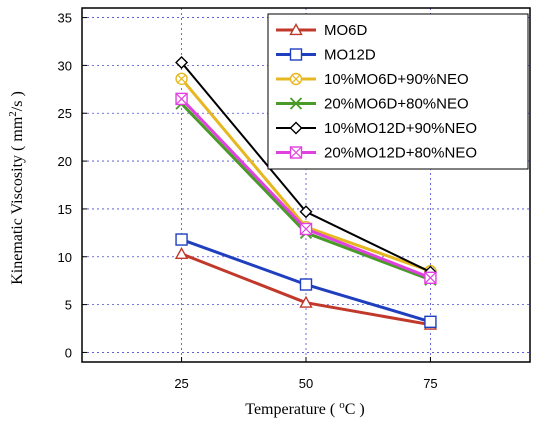 The width and height of the screenshot is (550, 426). I want to click on series-MO12D, so click(306, 281).